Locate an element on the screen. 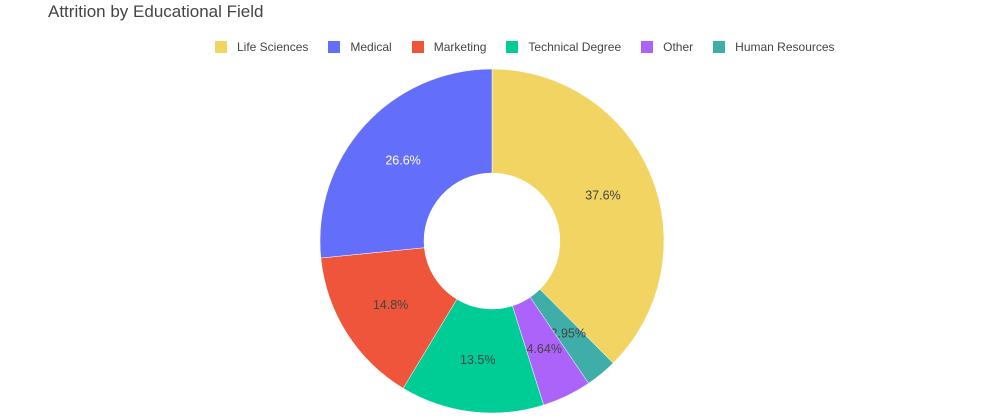 The height and width of the screenshot is (419, 985). slice-label-life-sciences: 37.6% is located at coordinates (602, 195).